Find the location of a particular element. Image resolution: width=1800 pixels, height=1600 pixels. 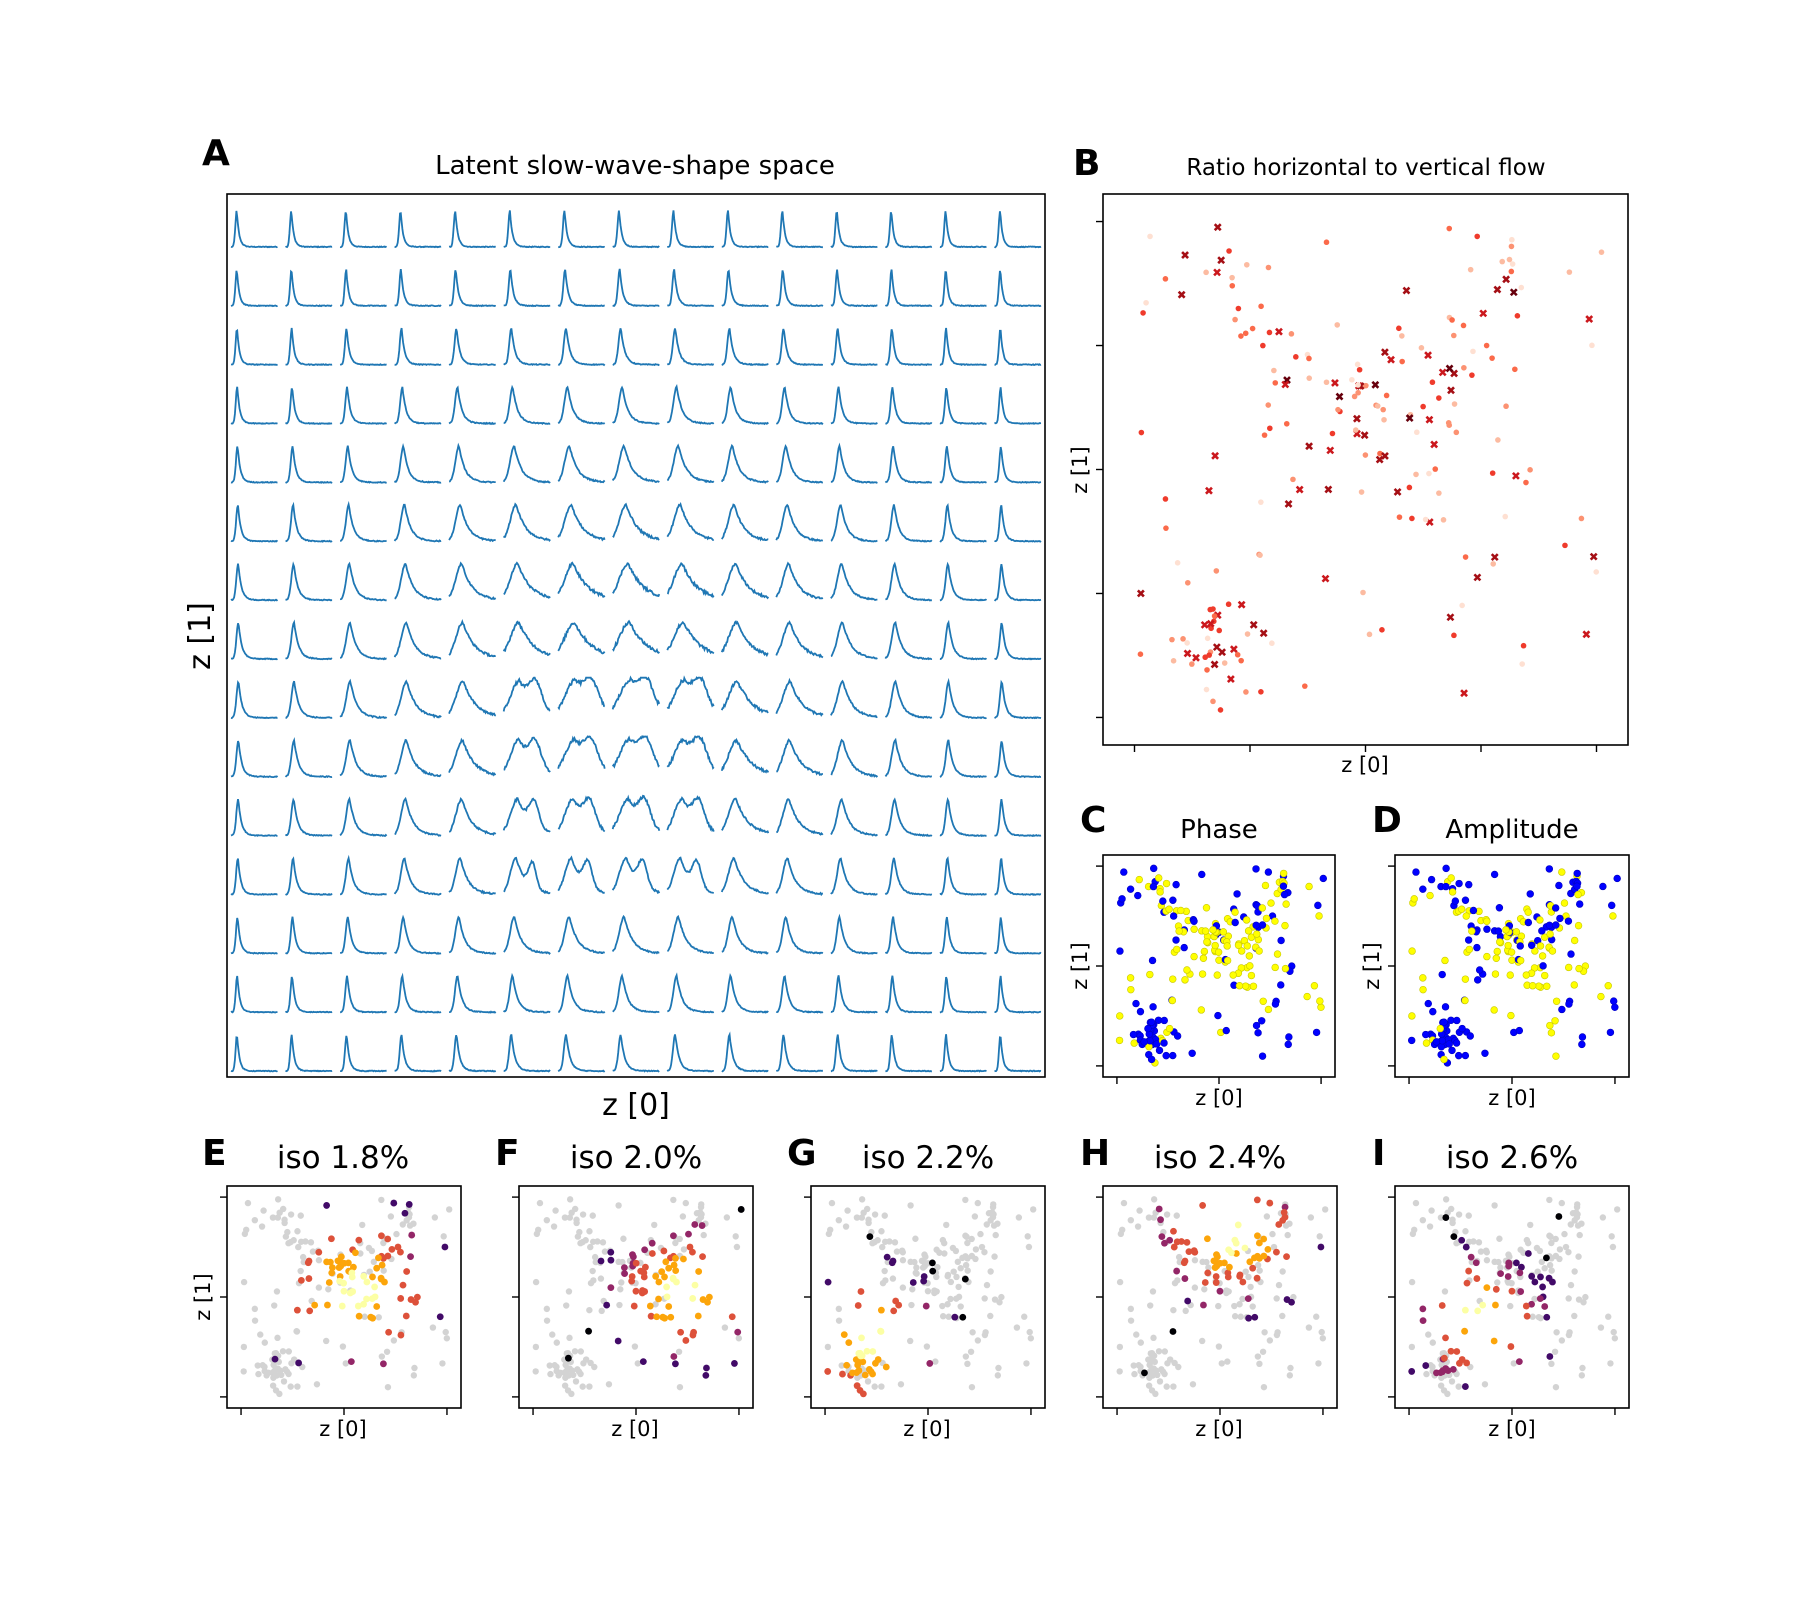

panel-b-ylabel: z [1] is located at coordinates (1080, 469).